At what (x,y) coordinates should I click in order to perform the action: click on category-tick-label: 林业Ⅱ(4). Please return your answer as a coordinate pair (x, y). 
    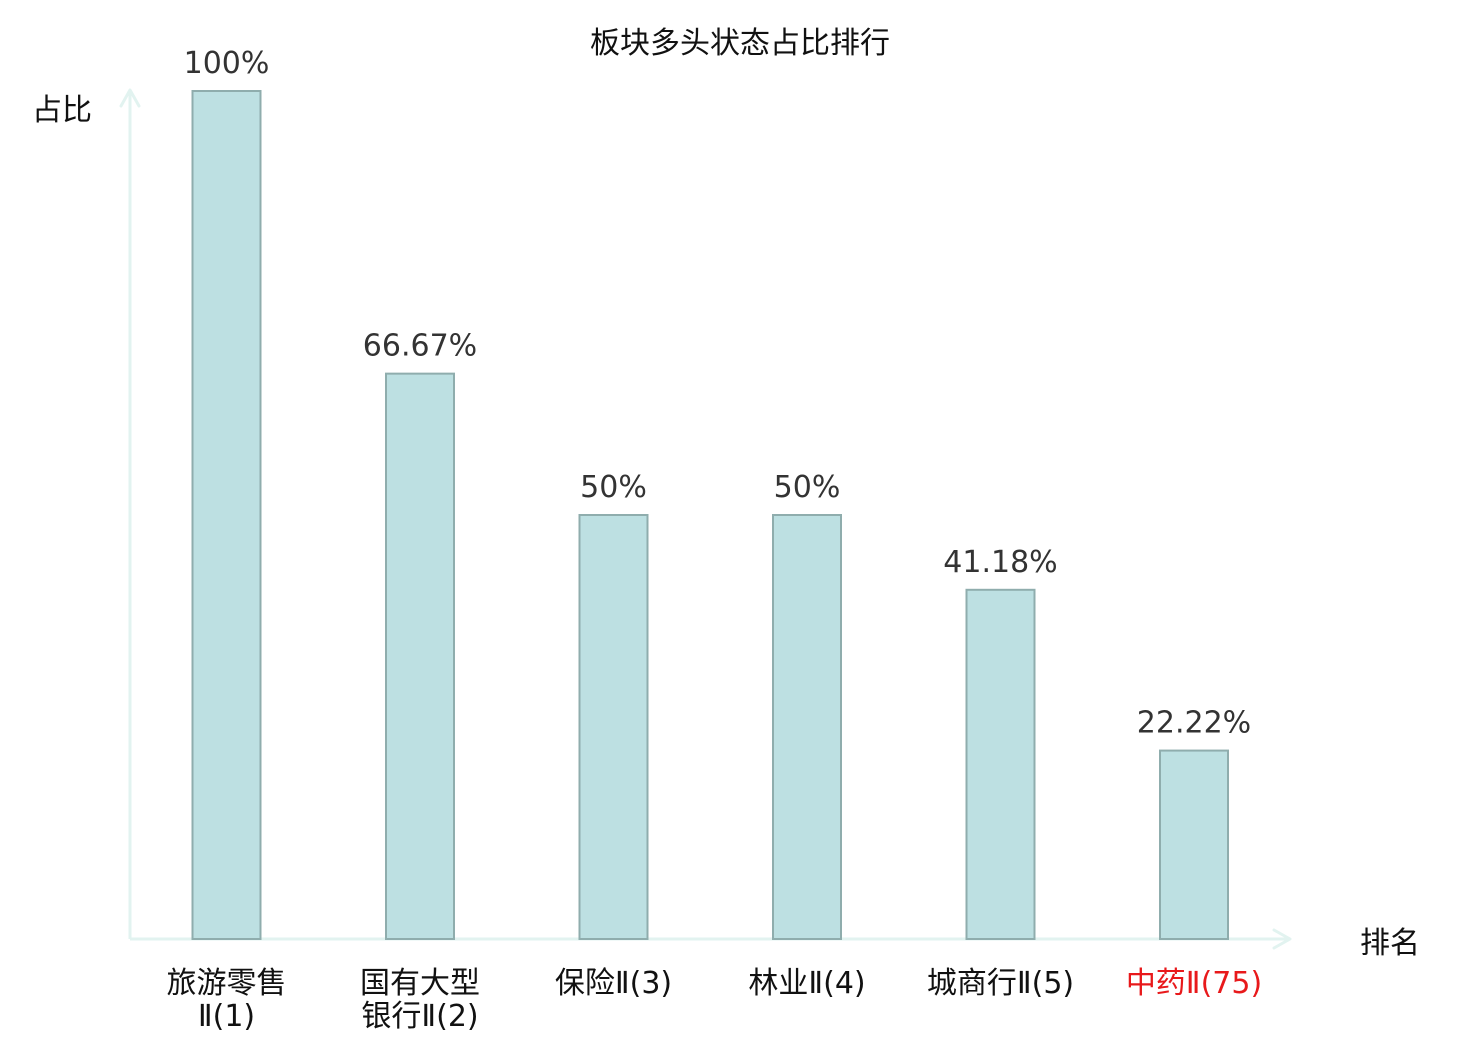
    Looking at the image, I should click on (806, 983).